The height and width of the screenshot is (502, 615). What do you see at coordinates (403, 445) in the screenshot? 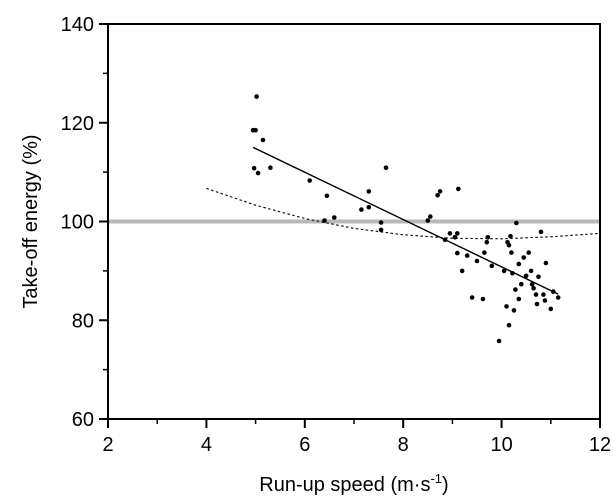
I see `x-tick-label: 8` at bounding box center [403, 445].